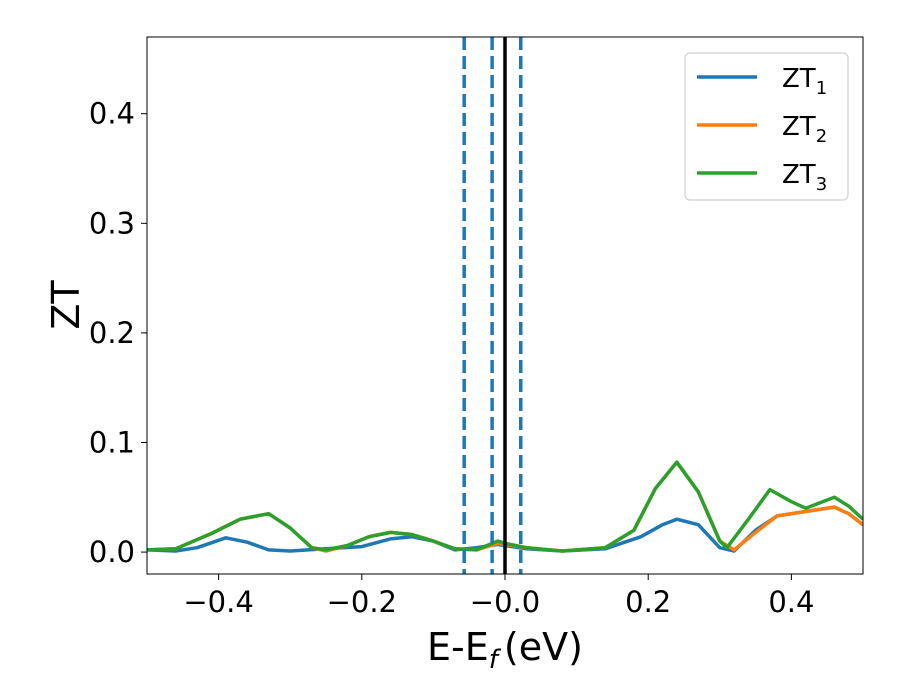 This screenshot has width=900, height=700. What do you see at coordinates (505, 602) in the screenshot?
I see `x-tick-label: −0.0` at bounding box center [505, 602].